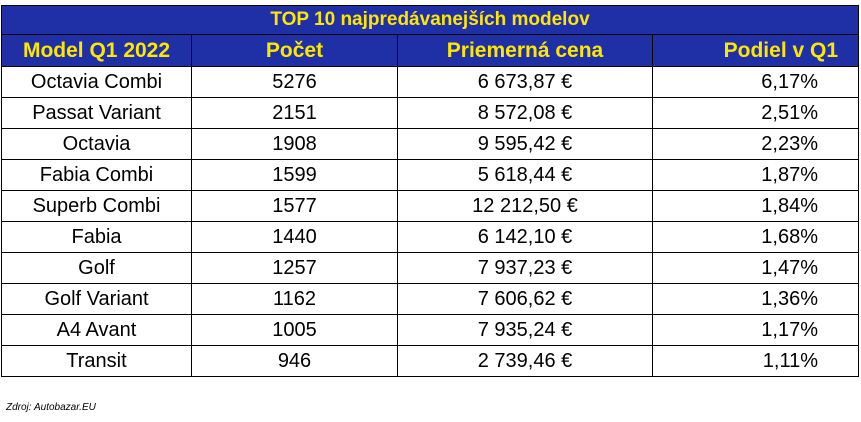 This screenshot has width=861, height=422. What do you see at coordinates (755, 237) in the screenshot?
I see `share-cell: 1,68%` at bounding box center [755, 237].